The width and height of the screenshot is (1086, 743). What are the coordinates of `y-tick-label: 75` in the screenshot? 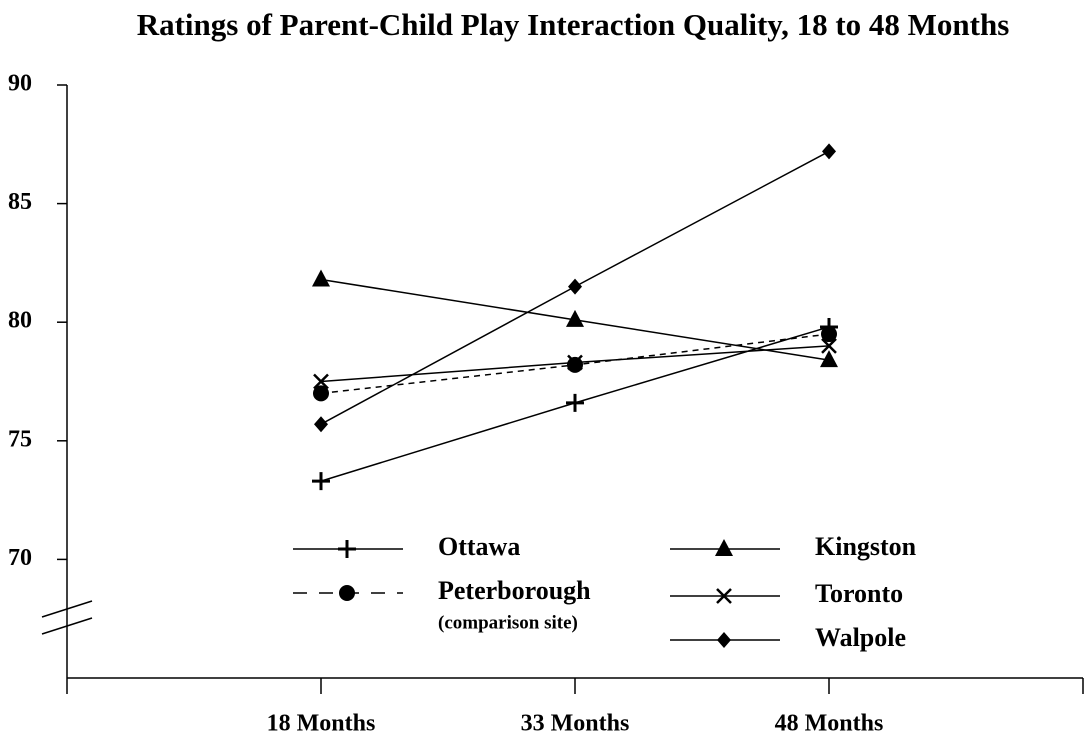 It's located at (20, 439).